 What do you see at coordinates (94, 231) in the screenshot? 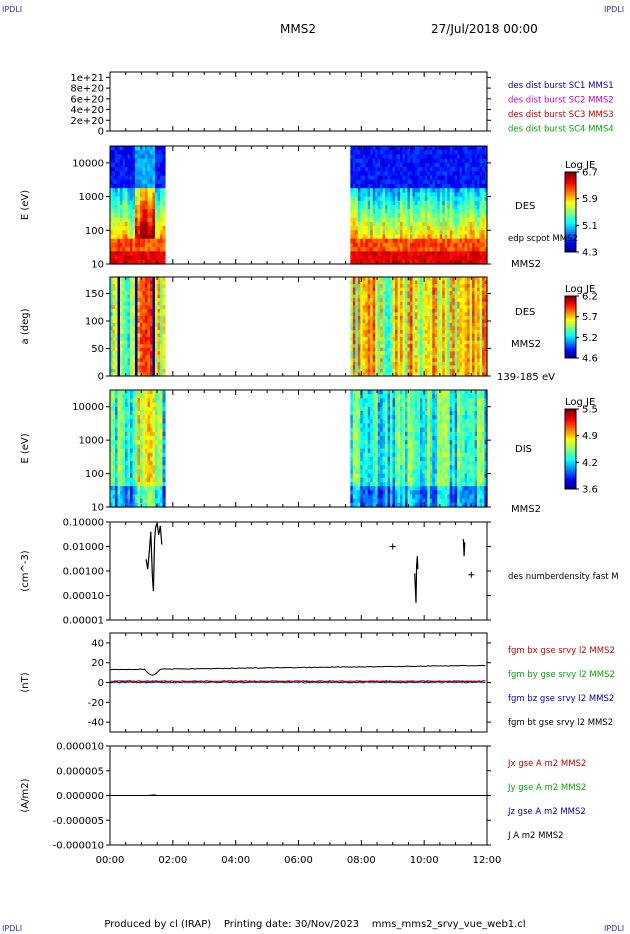
I see `y-tick-label: 100` at bounding box center [94, 231].